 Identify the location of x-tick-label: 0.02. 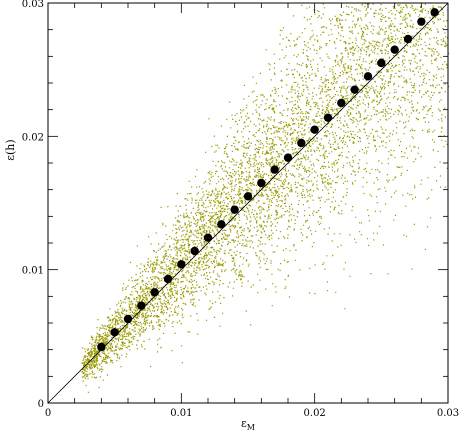
(315, 413).